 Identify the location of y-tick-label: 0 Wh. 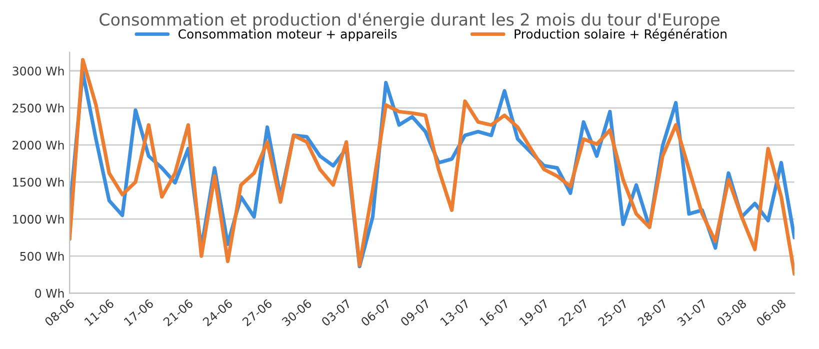
(49, 293).